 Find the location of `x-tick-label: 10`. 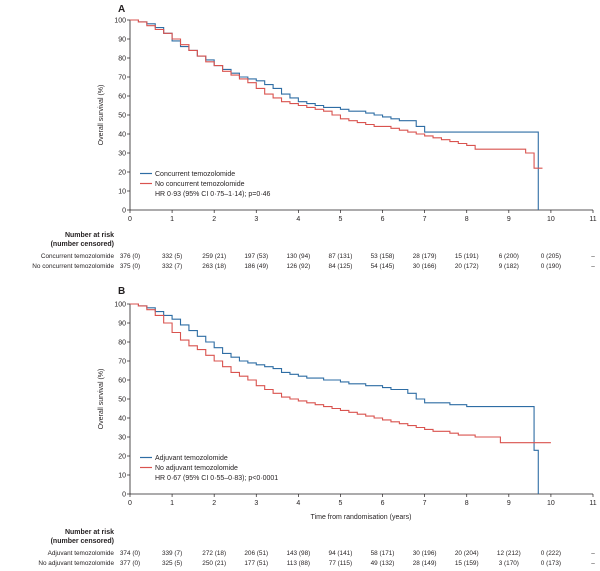

x-tick-label: 10 is located at coordinates (551, 503).